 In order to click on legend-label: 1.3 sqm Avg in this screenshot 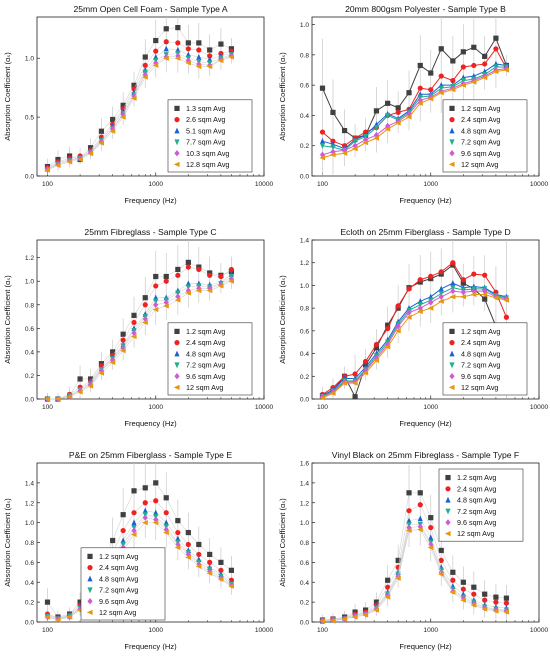, I will do `click(205, 108)`.